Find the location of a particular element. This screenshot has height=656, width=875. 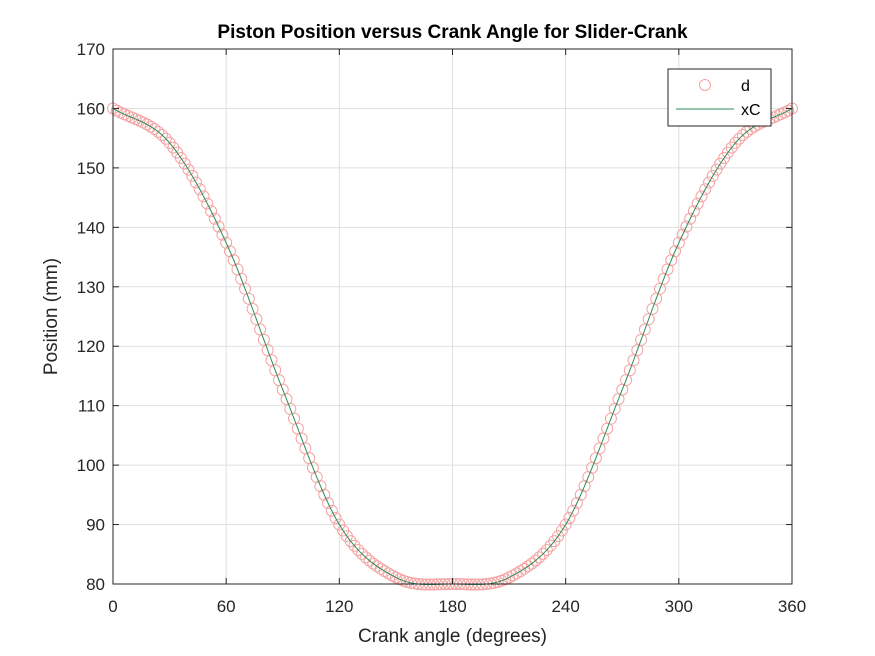

x-tick-label: 180 is located at coordinates (452, 606).